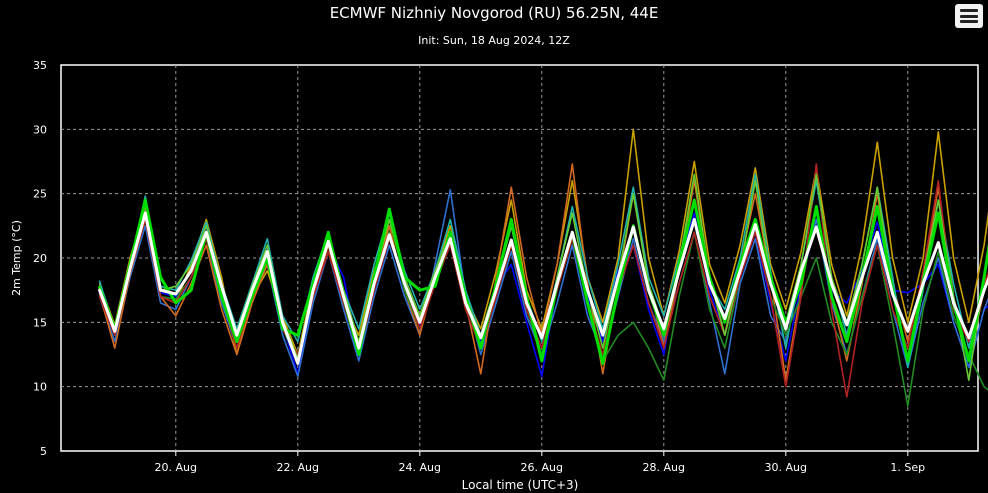  Describe the element at coordinates (40, 129) in the screenshot. I see `y-tick-label: 30` at that location.